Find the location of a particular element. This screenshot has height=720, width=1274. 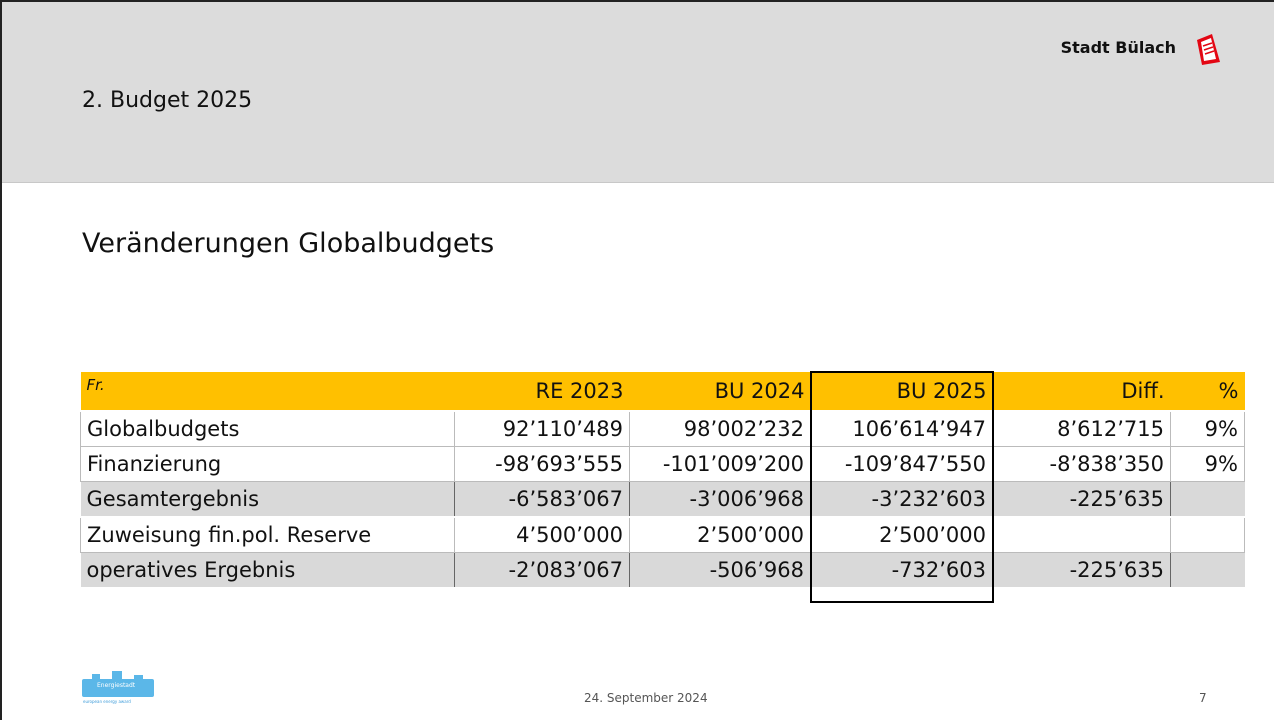

column-header: Diff. is located at coordinates (1081, 392).